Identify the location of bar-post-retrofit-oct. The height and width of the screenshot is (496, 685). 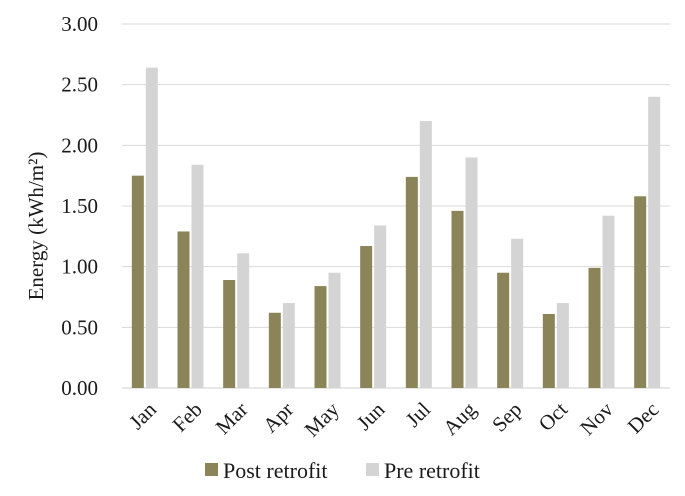
(548, 350).